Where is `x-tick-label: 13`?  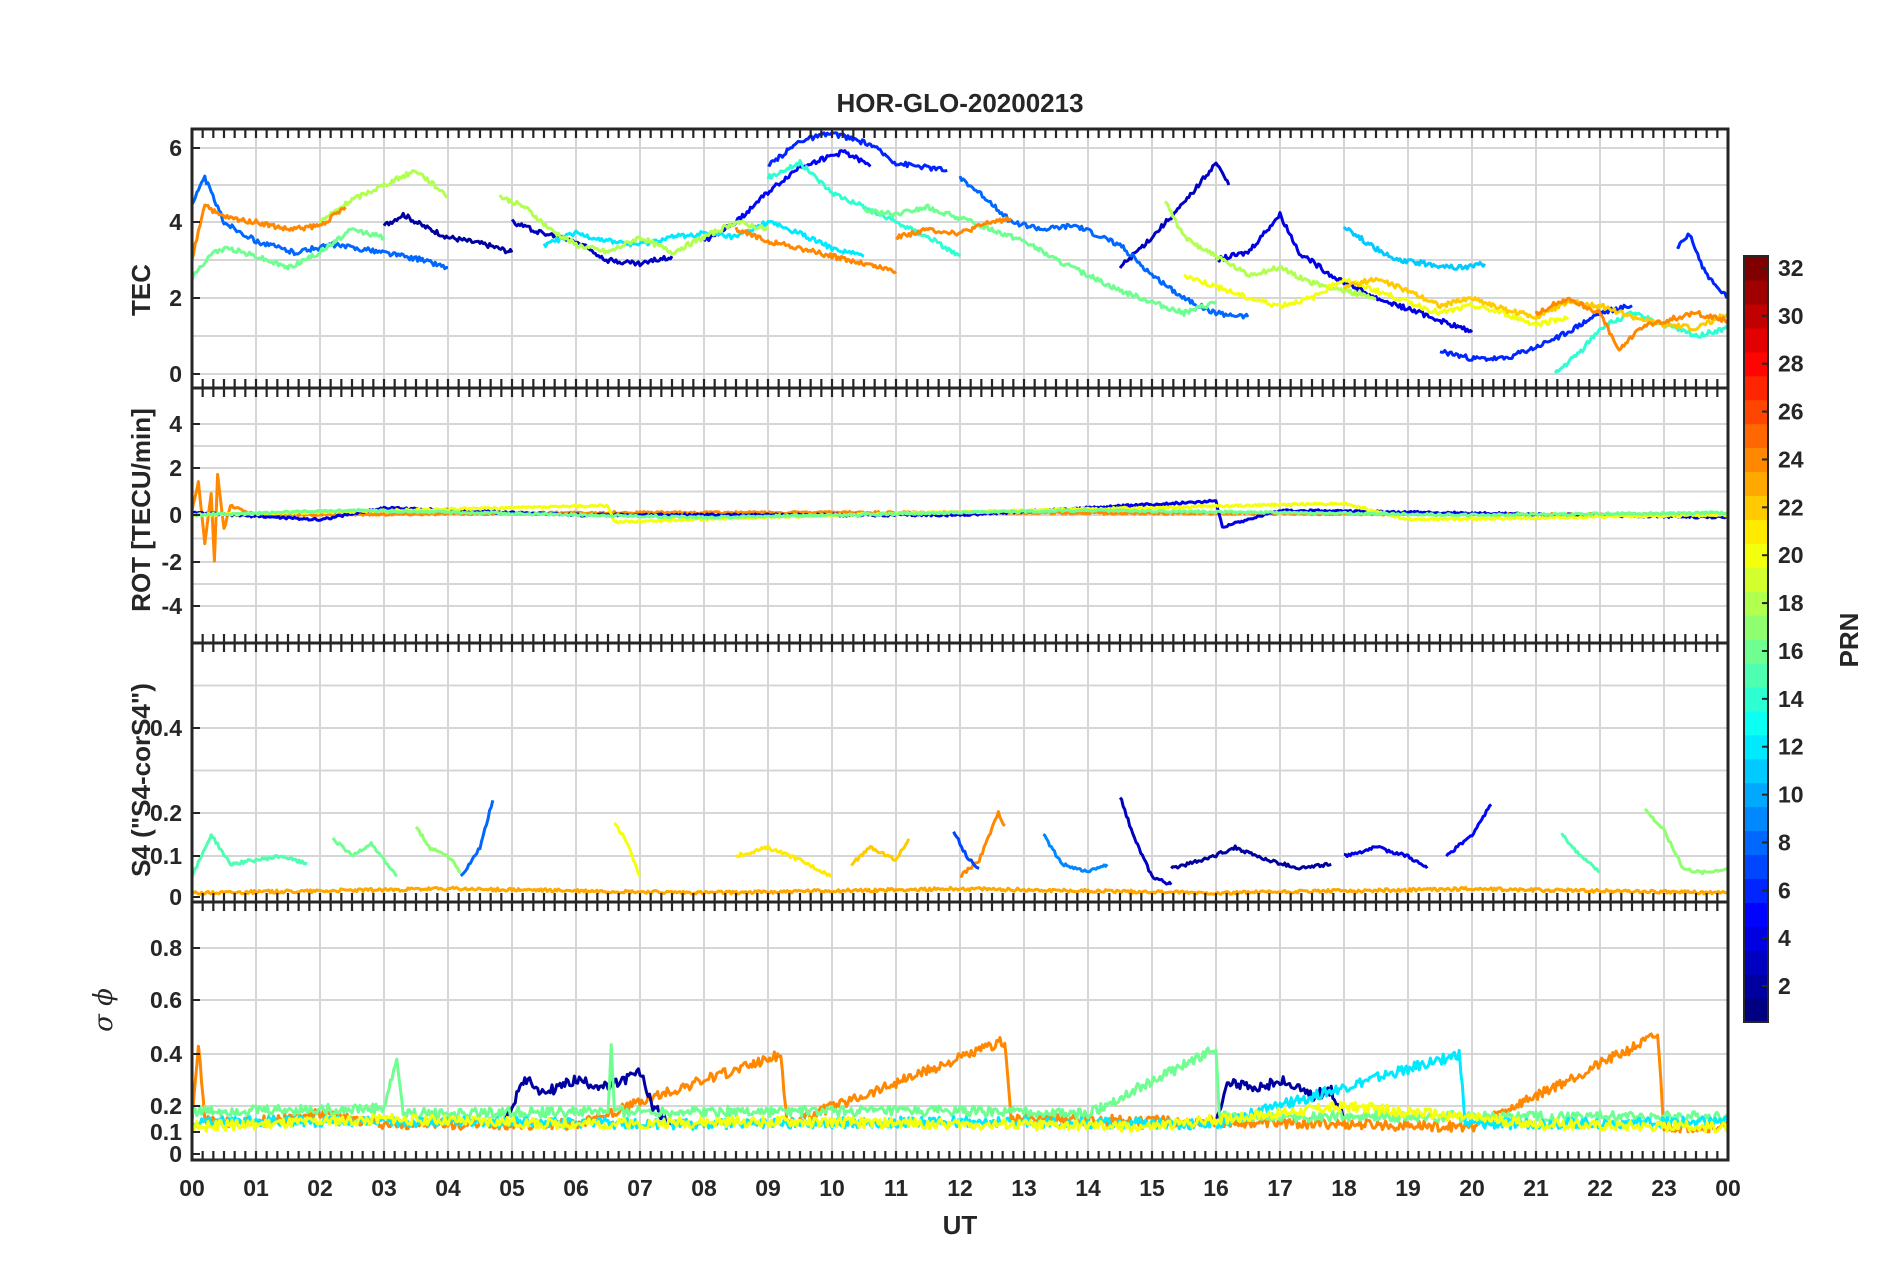
x-tick-label: 13 is located at coordinates (1024, 1188).